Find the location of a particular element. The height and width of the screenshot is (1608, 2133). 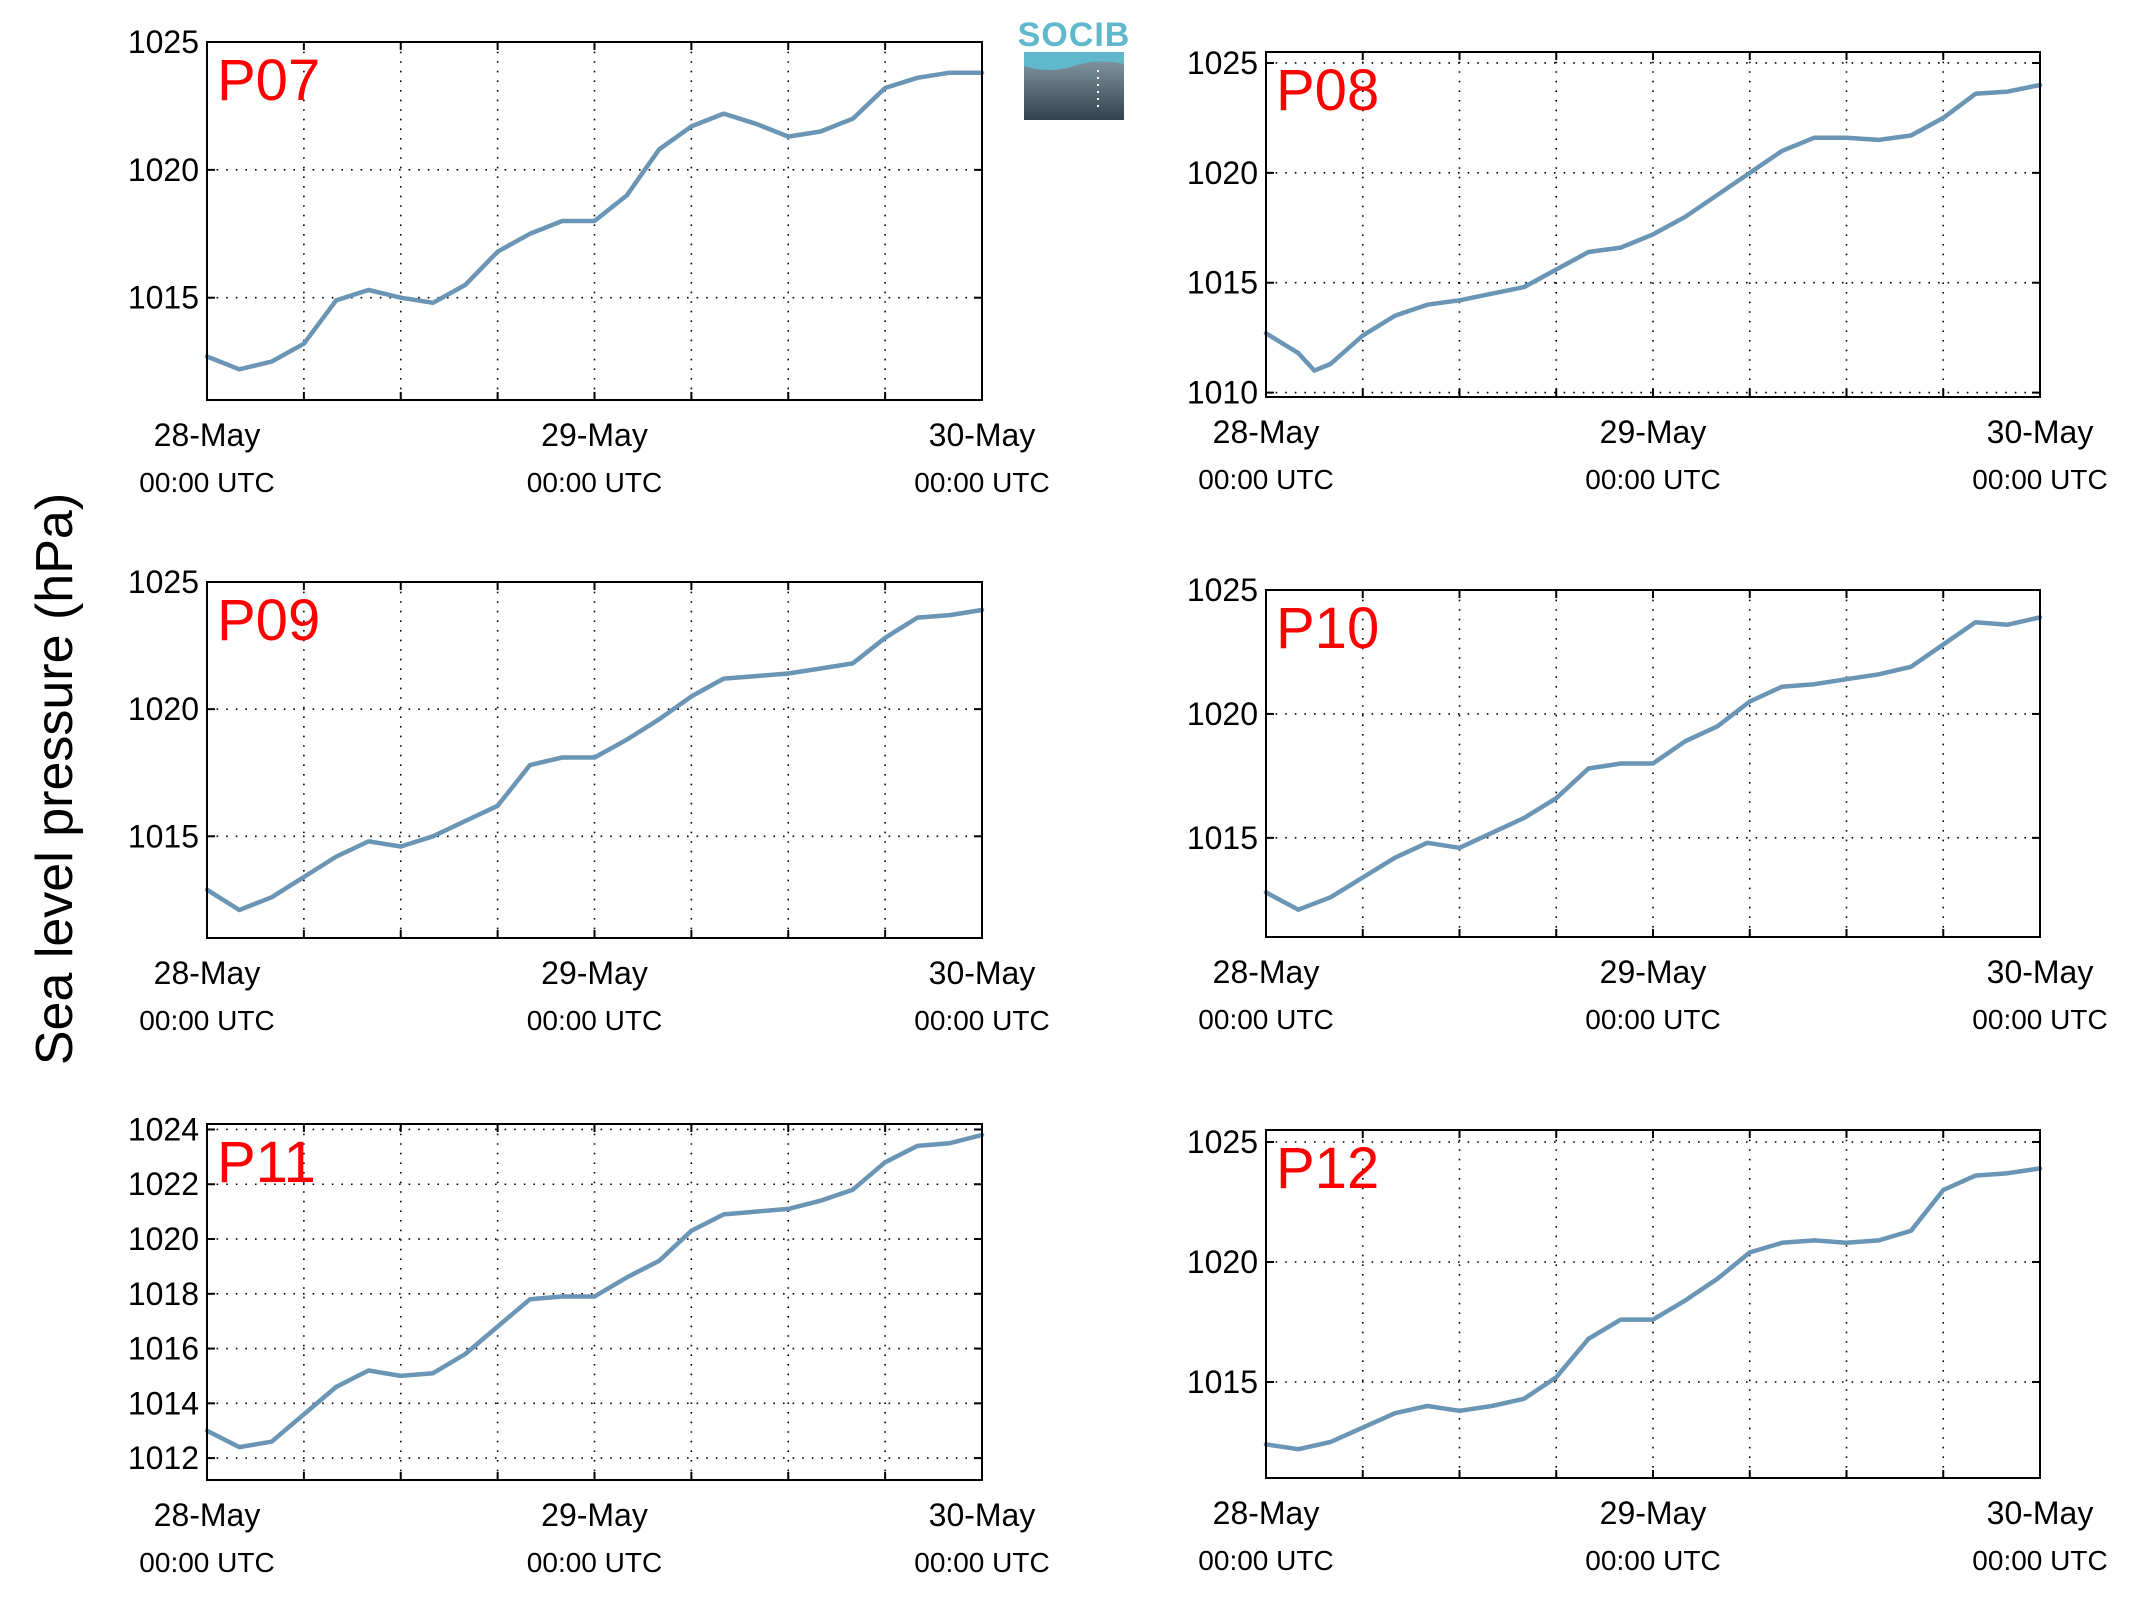

panel-label: P11 is located at coordinates (266, 1162).